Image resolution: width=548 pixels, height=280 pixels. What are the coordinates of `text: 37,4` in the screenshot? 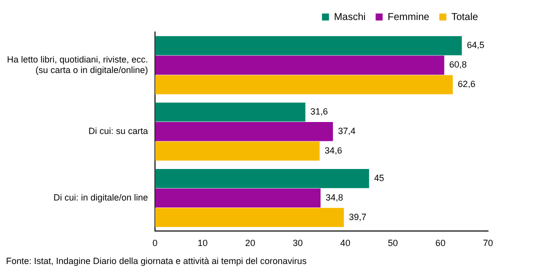 It's located at (347, 131).